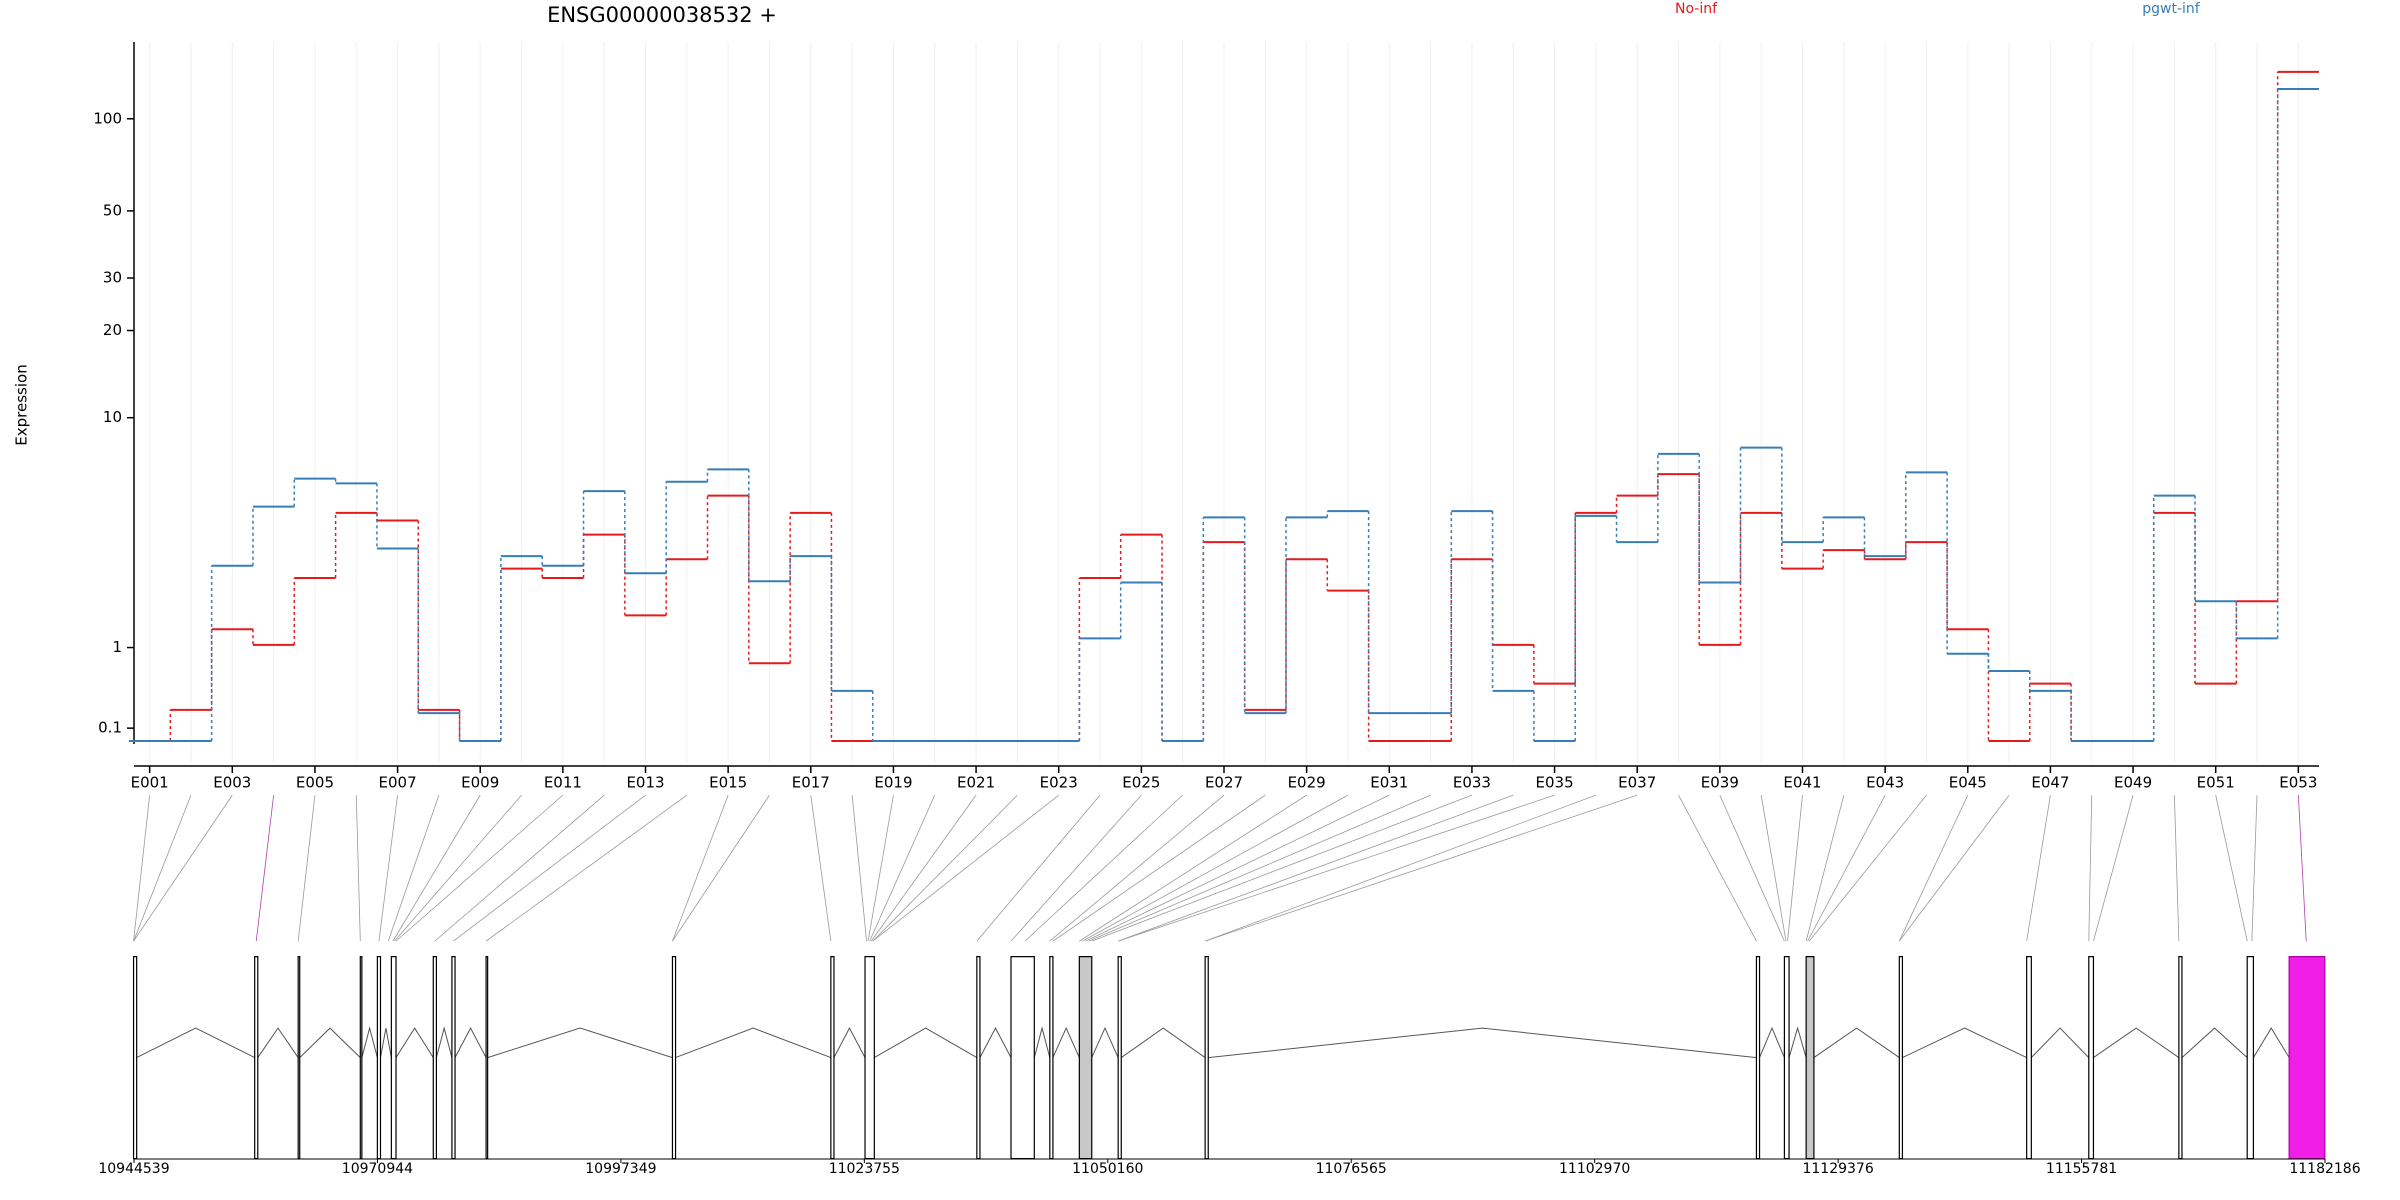 The width and height of the screenshot is (2400, 1200). I want to click on x-tick-label: E027, so click(1224, 783).